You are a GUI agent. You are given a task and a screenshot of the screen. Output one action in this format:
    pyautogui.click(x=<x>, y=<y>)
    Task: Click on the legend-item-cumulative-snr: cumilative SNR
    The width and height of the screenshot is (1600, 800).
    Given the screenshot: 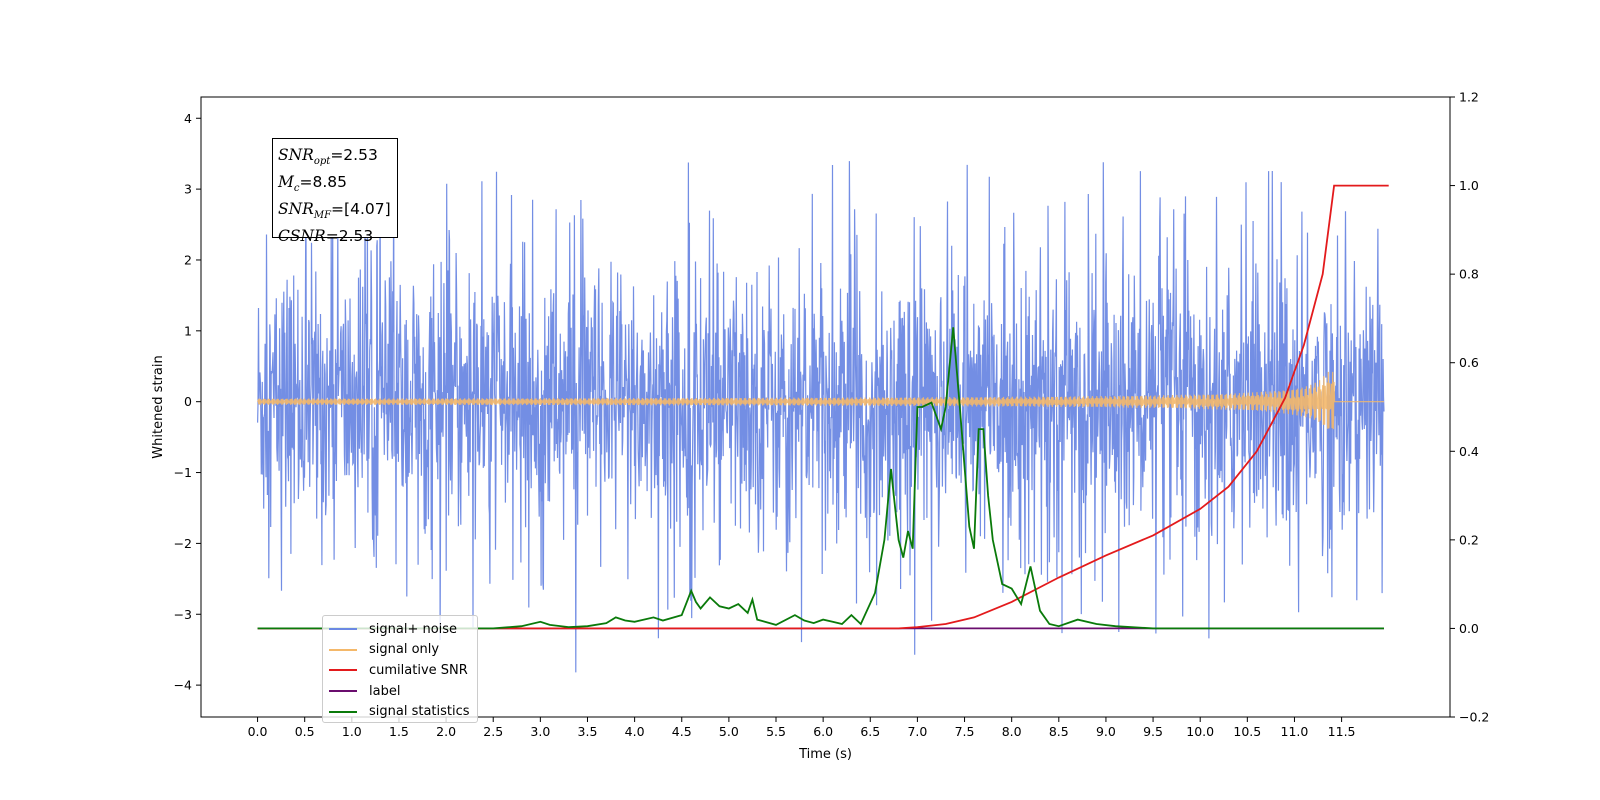 What is the action you would take?
    pyautogui.click(x=403, y=670)
    